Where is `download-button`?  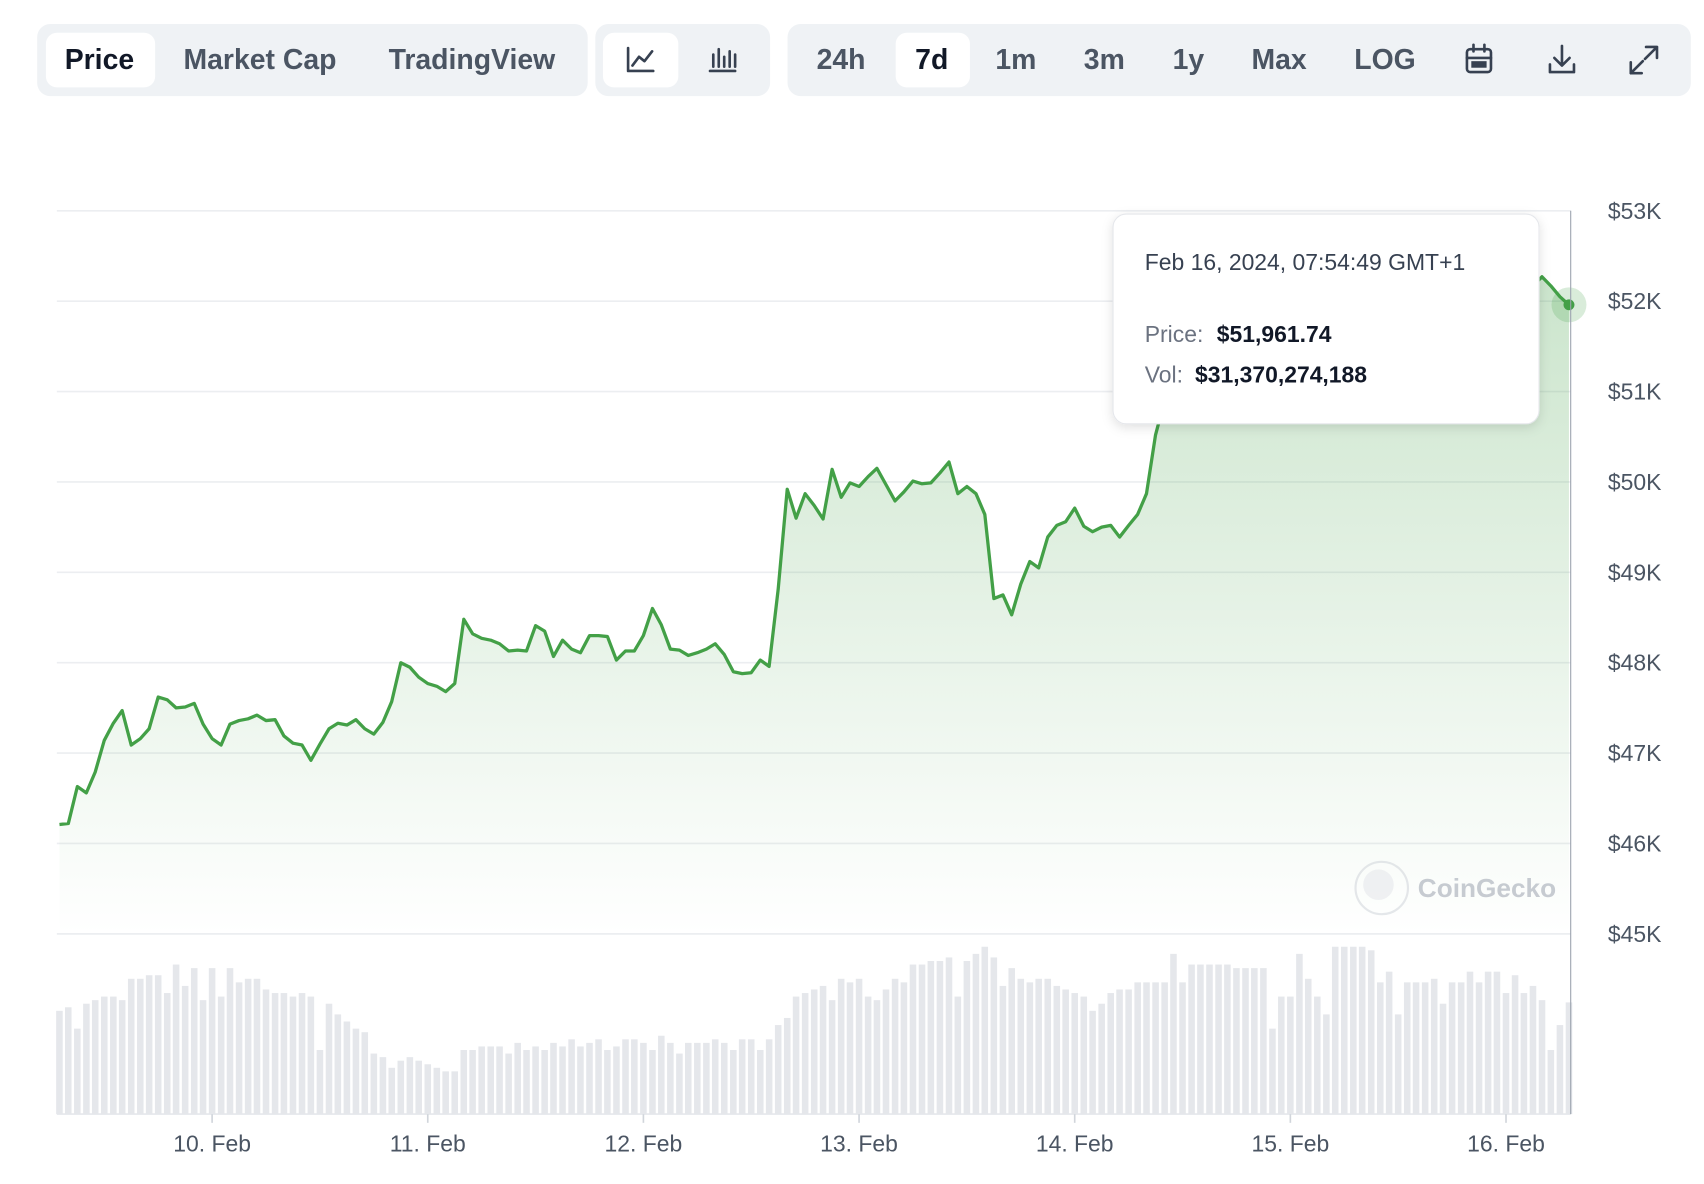
download-button is located at coordinates (1562, 59).